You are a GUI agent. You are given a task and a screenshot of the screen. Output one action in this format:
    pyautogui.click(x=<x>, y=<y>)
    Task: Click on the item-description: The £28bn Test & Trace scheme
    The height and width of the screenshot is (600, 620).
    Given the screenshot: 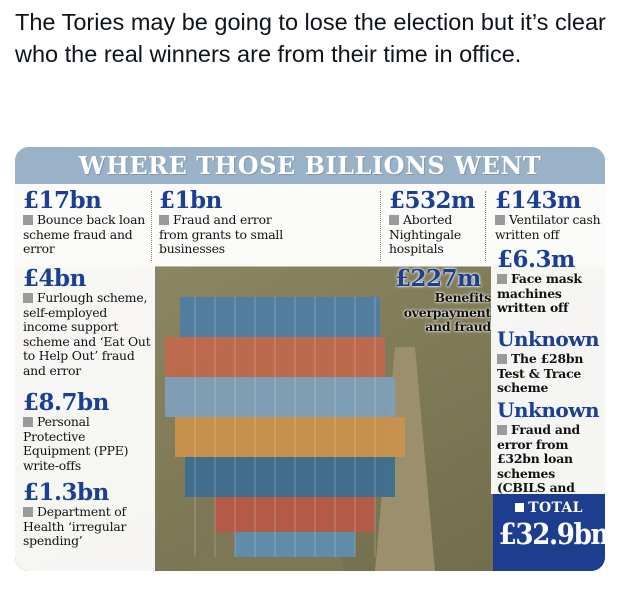 What is the action you would take?
    pyautogui.click(x=540, y=373)
    